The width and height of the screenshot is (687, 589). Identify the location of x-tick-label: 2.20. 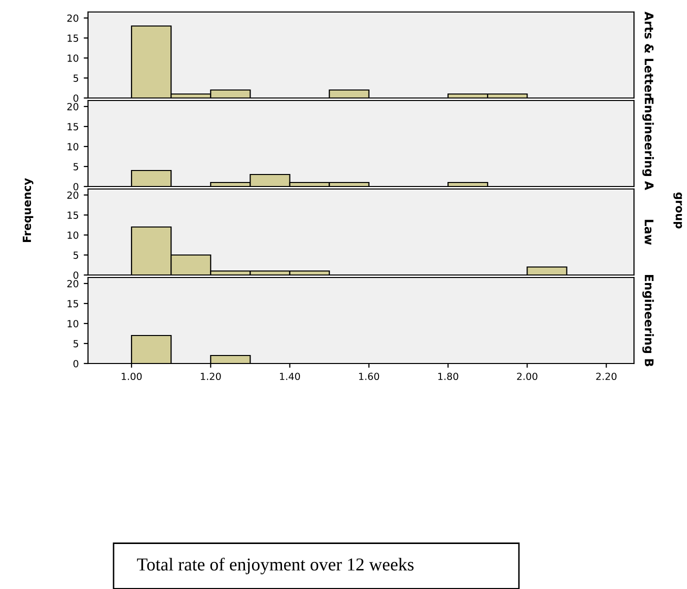
(606, 376).